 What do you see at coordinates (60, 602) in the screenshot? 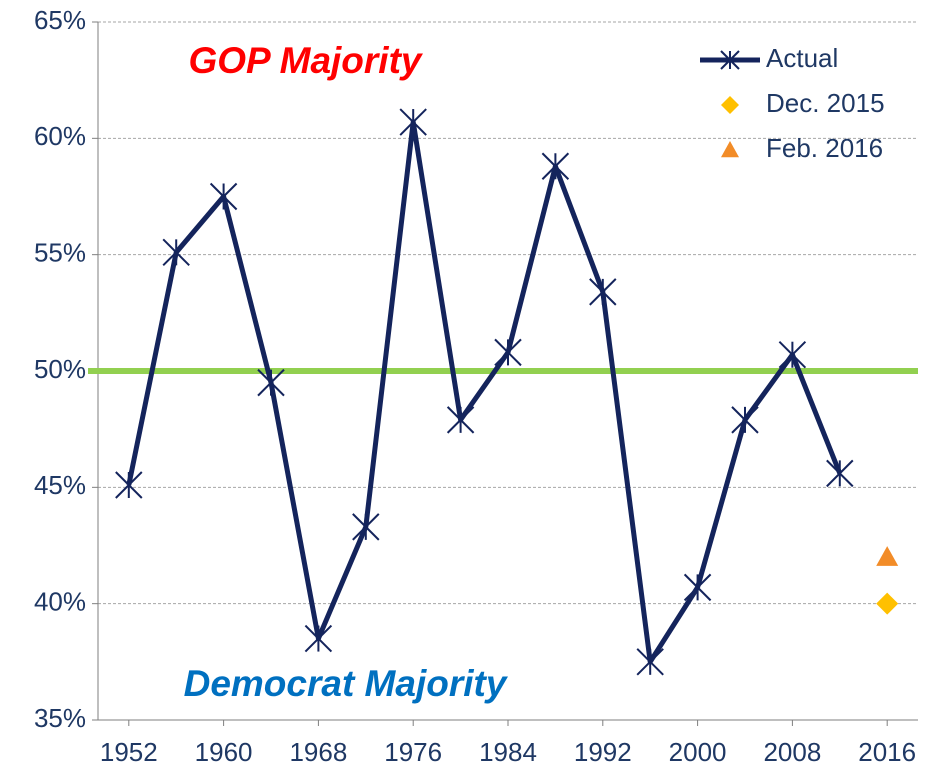
I see `y-tick-label: 40%` at bounding box center [60, 602].